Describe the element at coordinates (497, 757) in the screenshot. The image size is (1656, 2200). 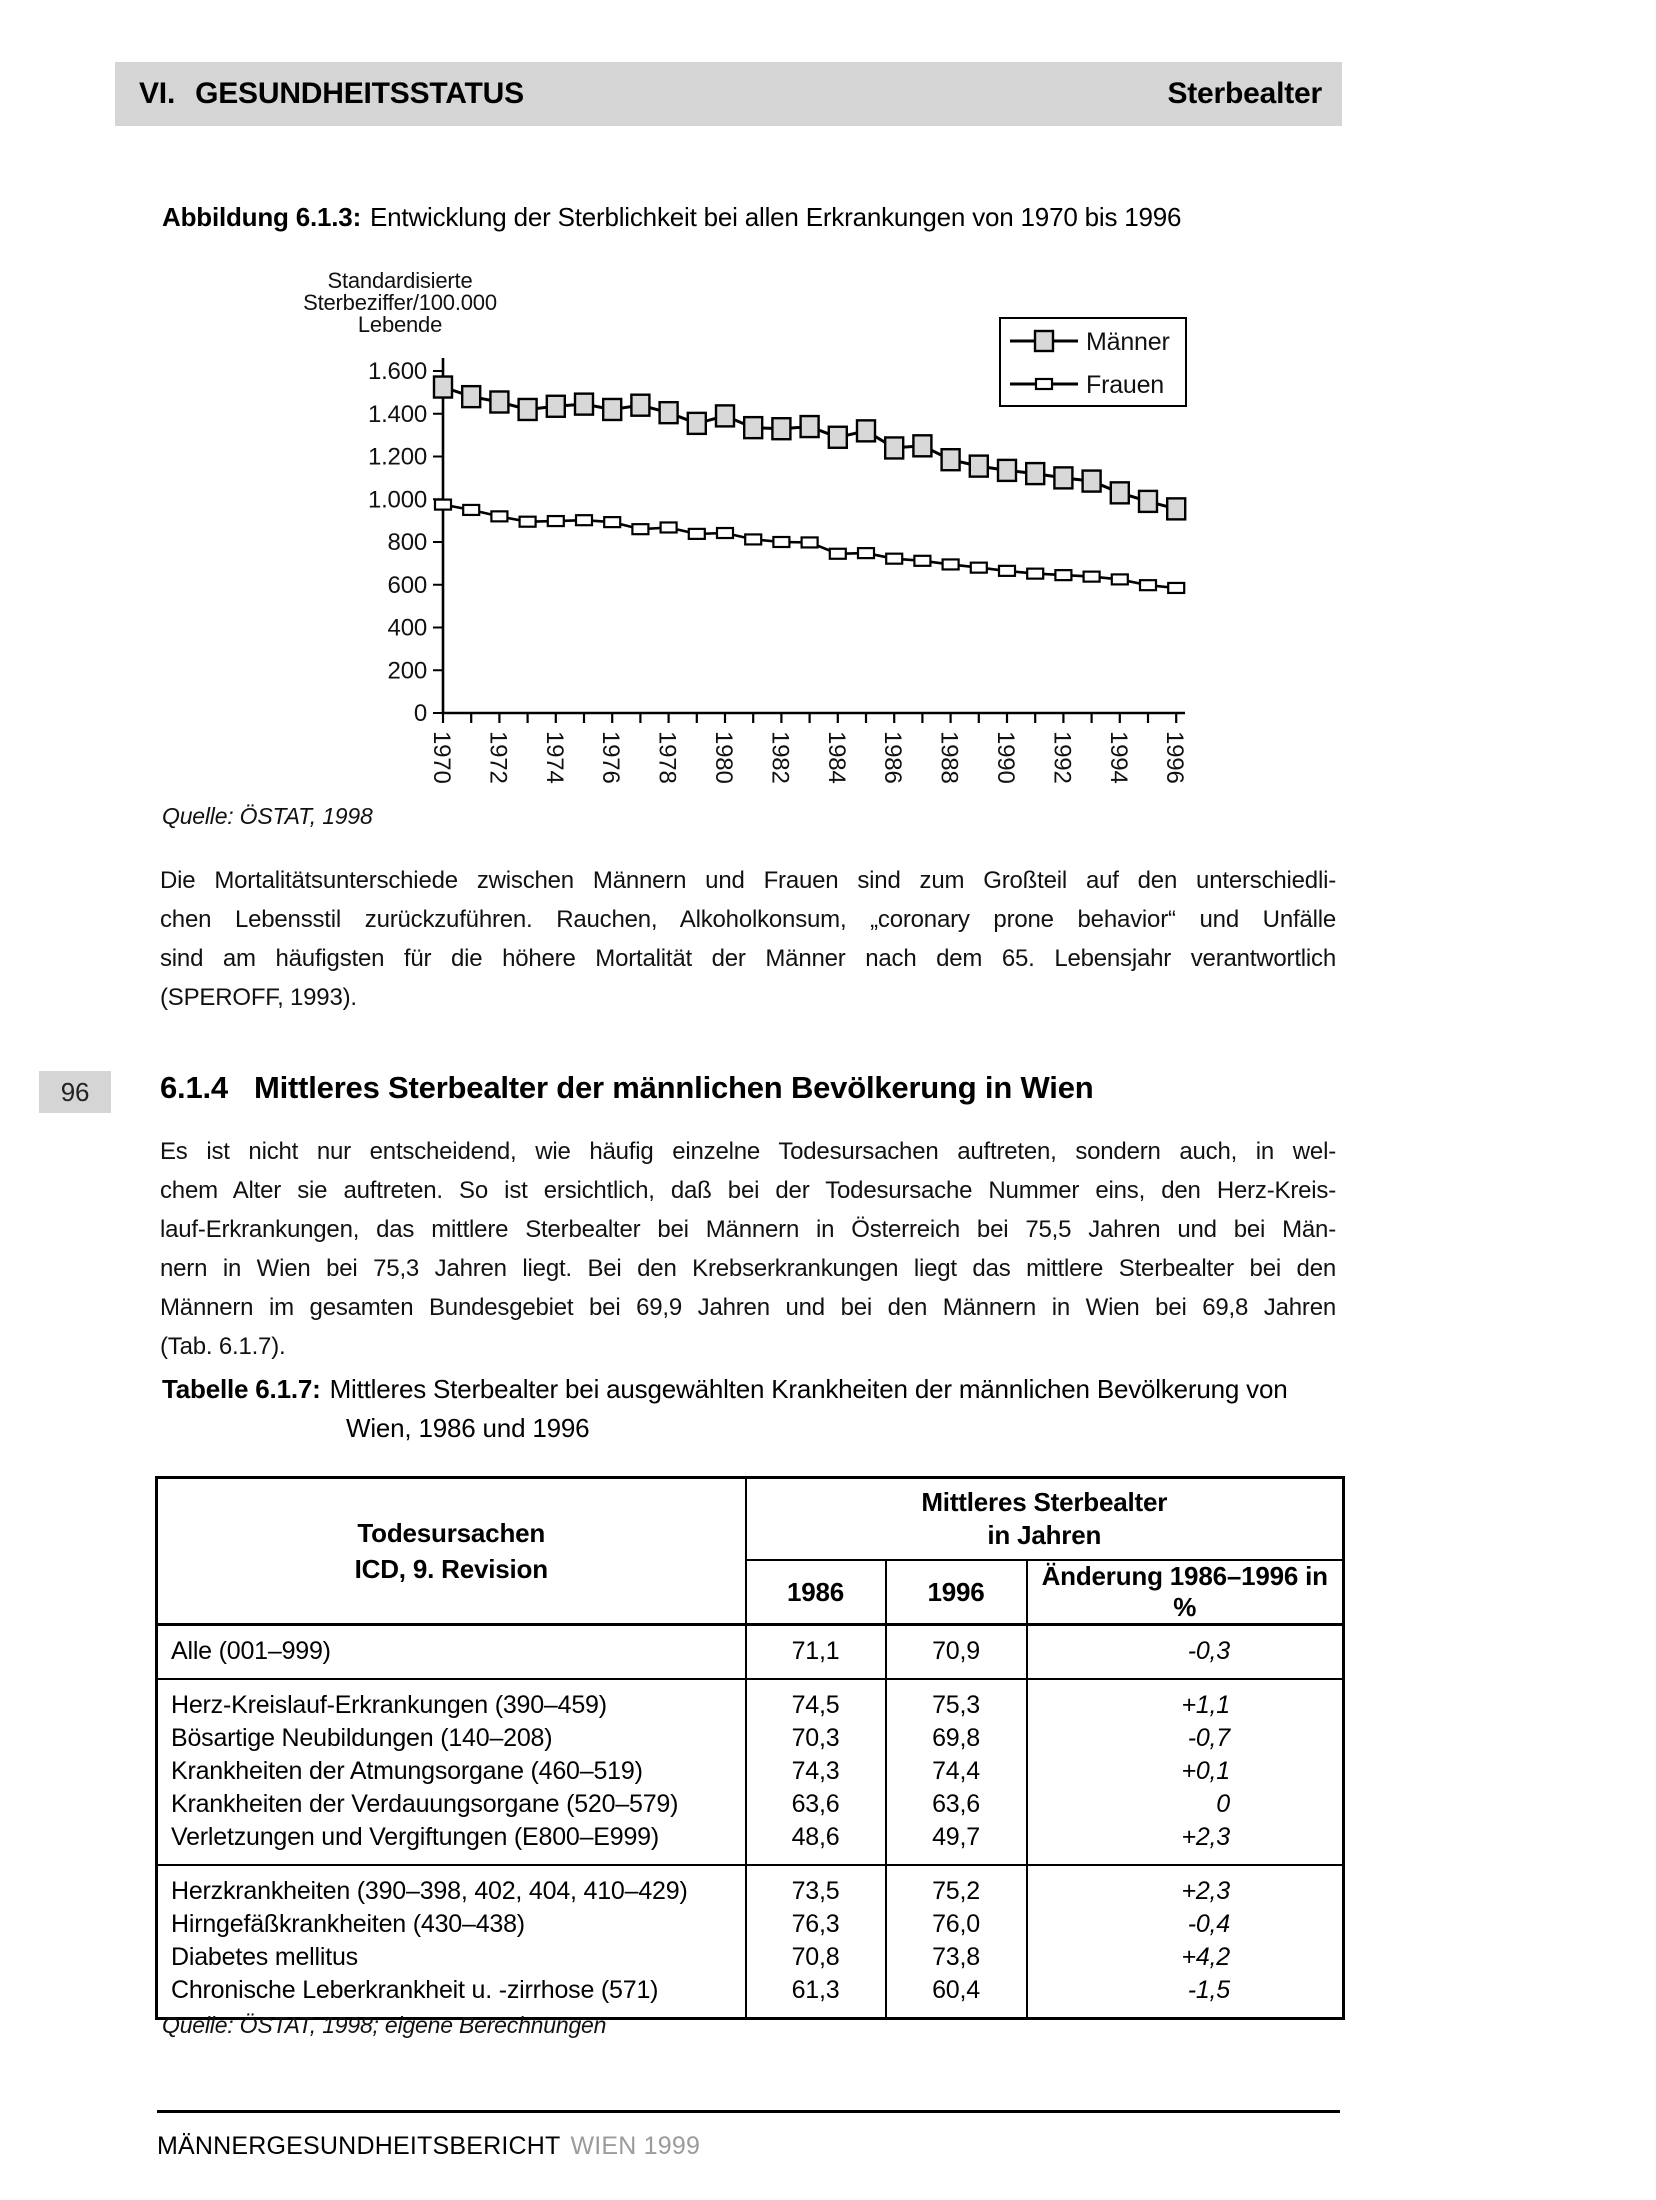
I see `x-tick-label: 1972` at that location.